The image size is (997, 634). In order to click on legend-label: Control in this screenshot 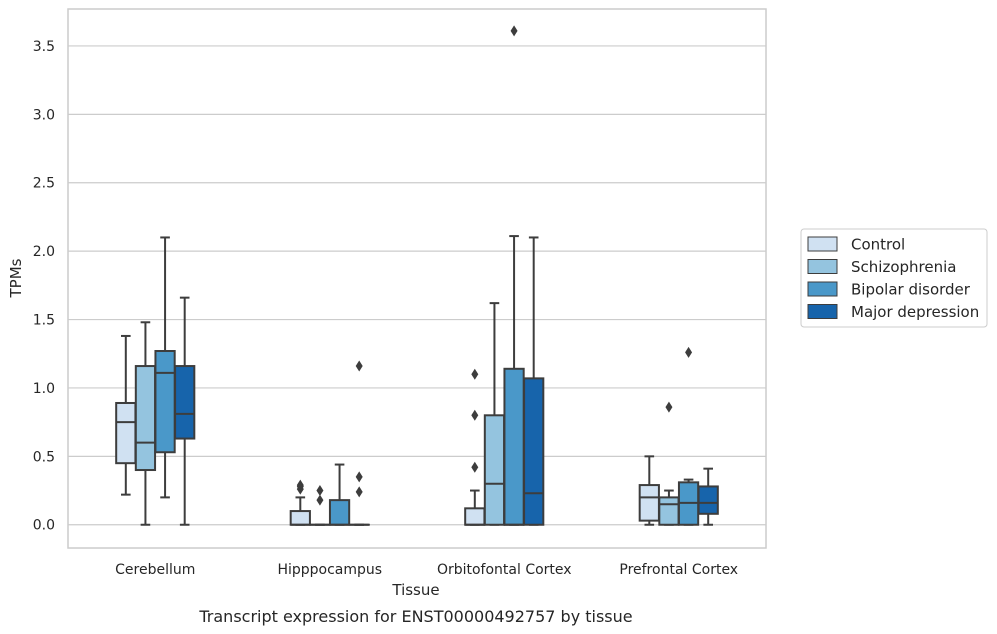, I will do `click(878, 245)`.